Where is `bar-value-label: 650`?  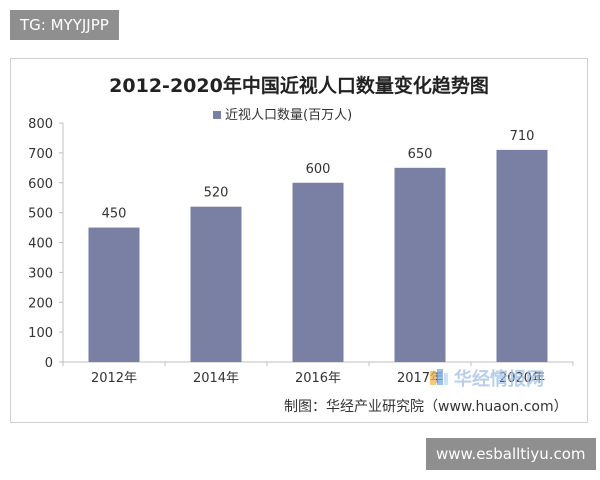 bar-value-label: 650 is located at coordinates (420, 154).